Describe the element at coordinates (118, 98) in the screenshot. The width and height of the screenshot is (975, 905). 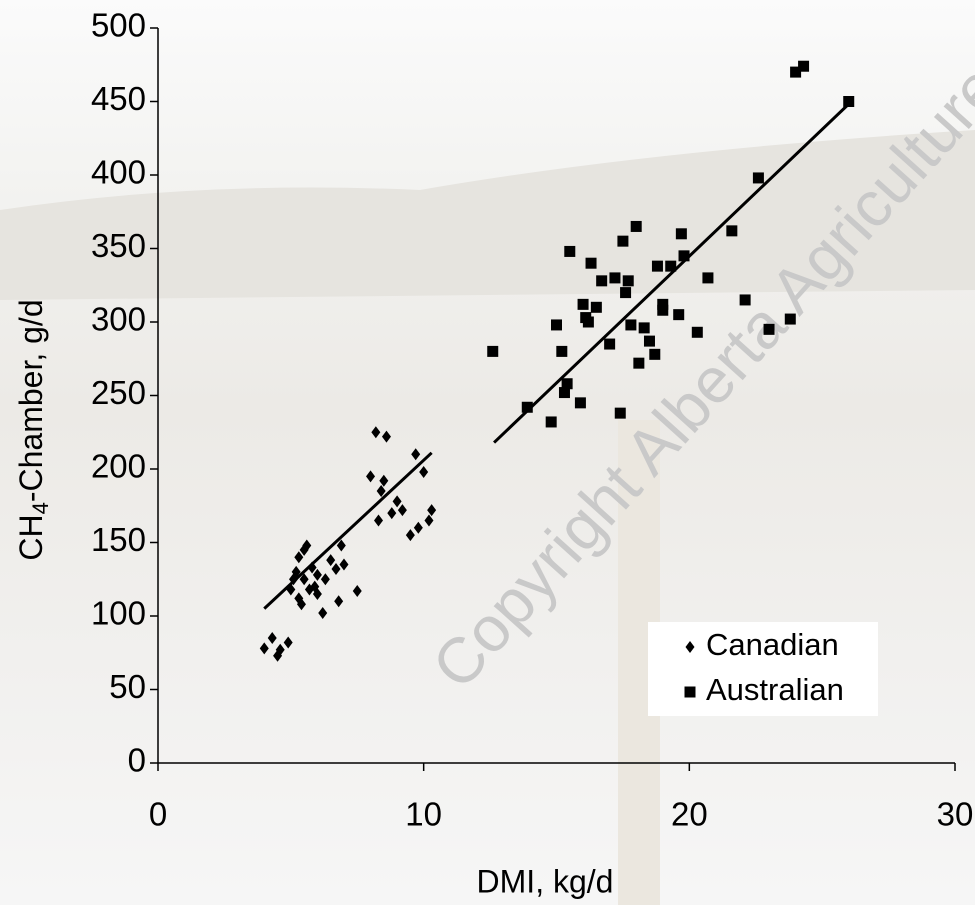
I see `y-tick-label: 450` at that location.